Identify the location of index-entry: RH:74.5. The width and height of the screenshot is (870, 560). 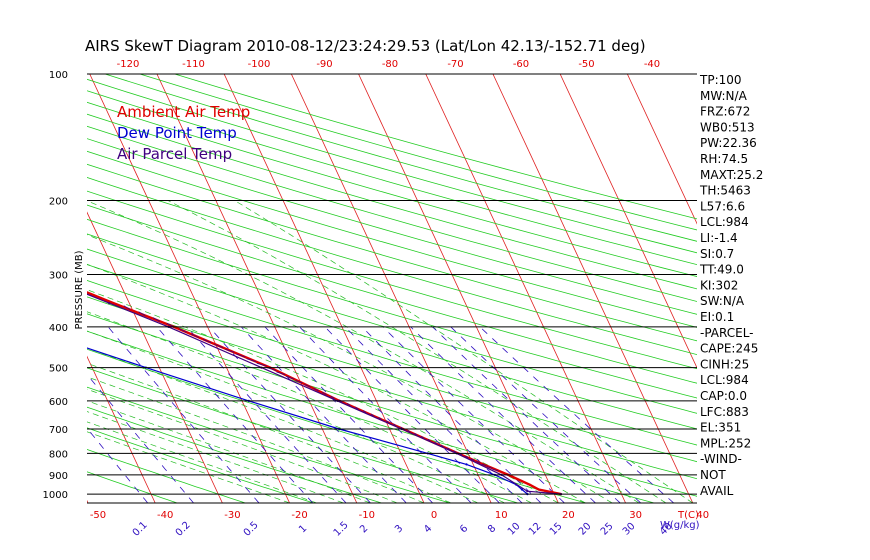
(724, 159).